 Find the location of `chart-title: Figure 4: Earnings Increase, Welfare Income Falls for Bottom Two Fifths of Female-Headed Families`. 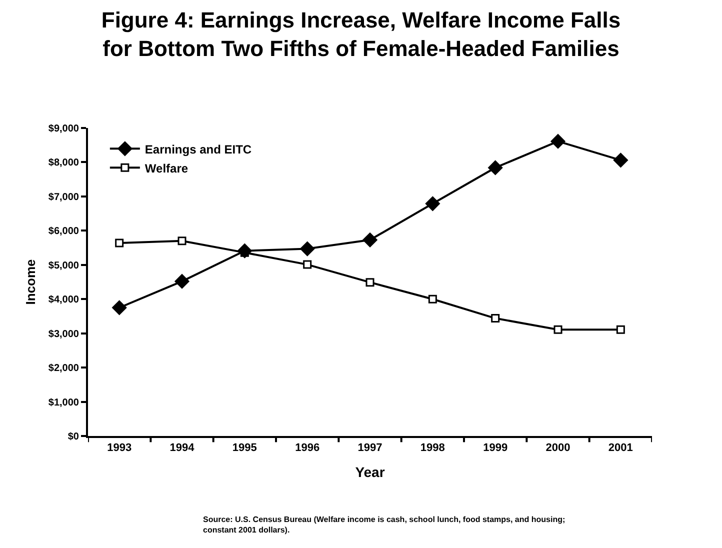

chart-title: Figure 4: Earnings Increase, Welfare Income Falls for Bottom Two Fifths of Female-Headed Families is located at coordinates (361, 34).